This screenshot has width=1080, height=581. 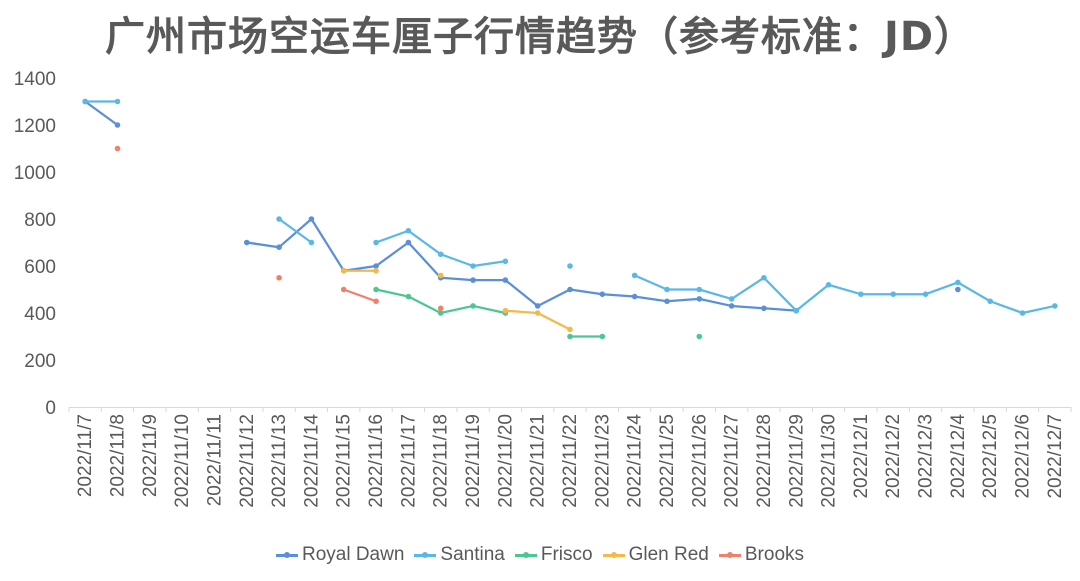 I want to click on x-tick-label: 2022/11/30, so click(x=829, y=461).